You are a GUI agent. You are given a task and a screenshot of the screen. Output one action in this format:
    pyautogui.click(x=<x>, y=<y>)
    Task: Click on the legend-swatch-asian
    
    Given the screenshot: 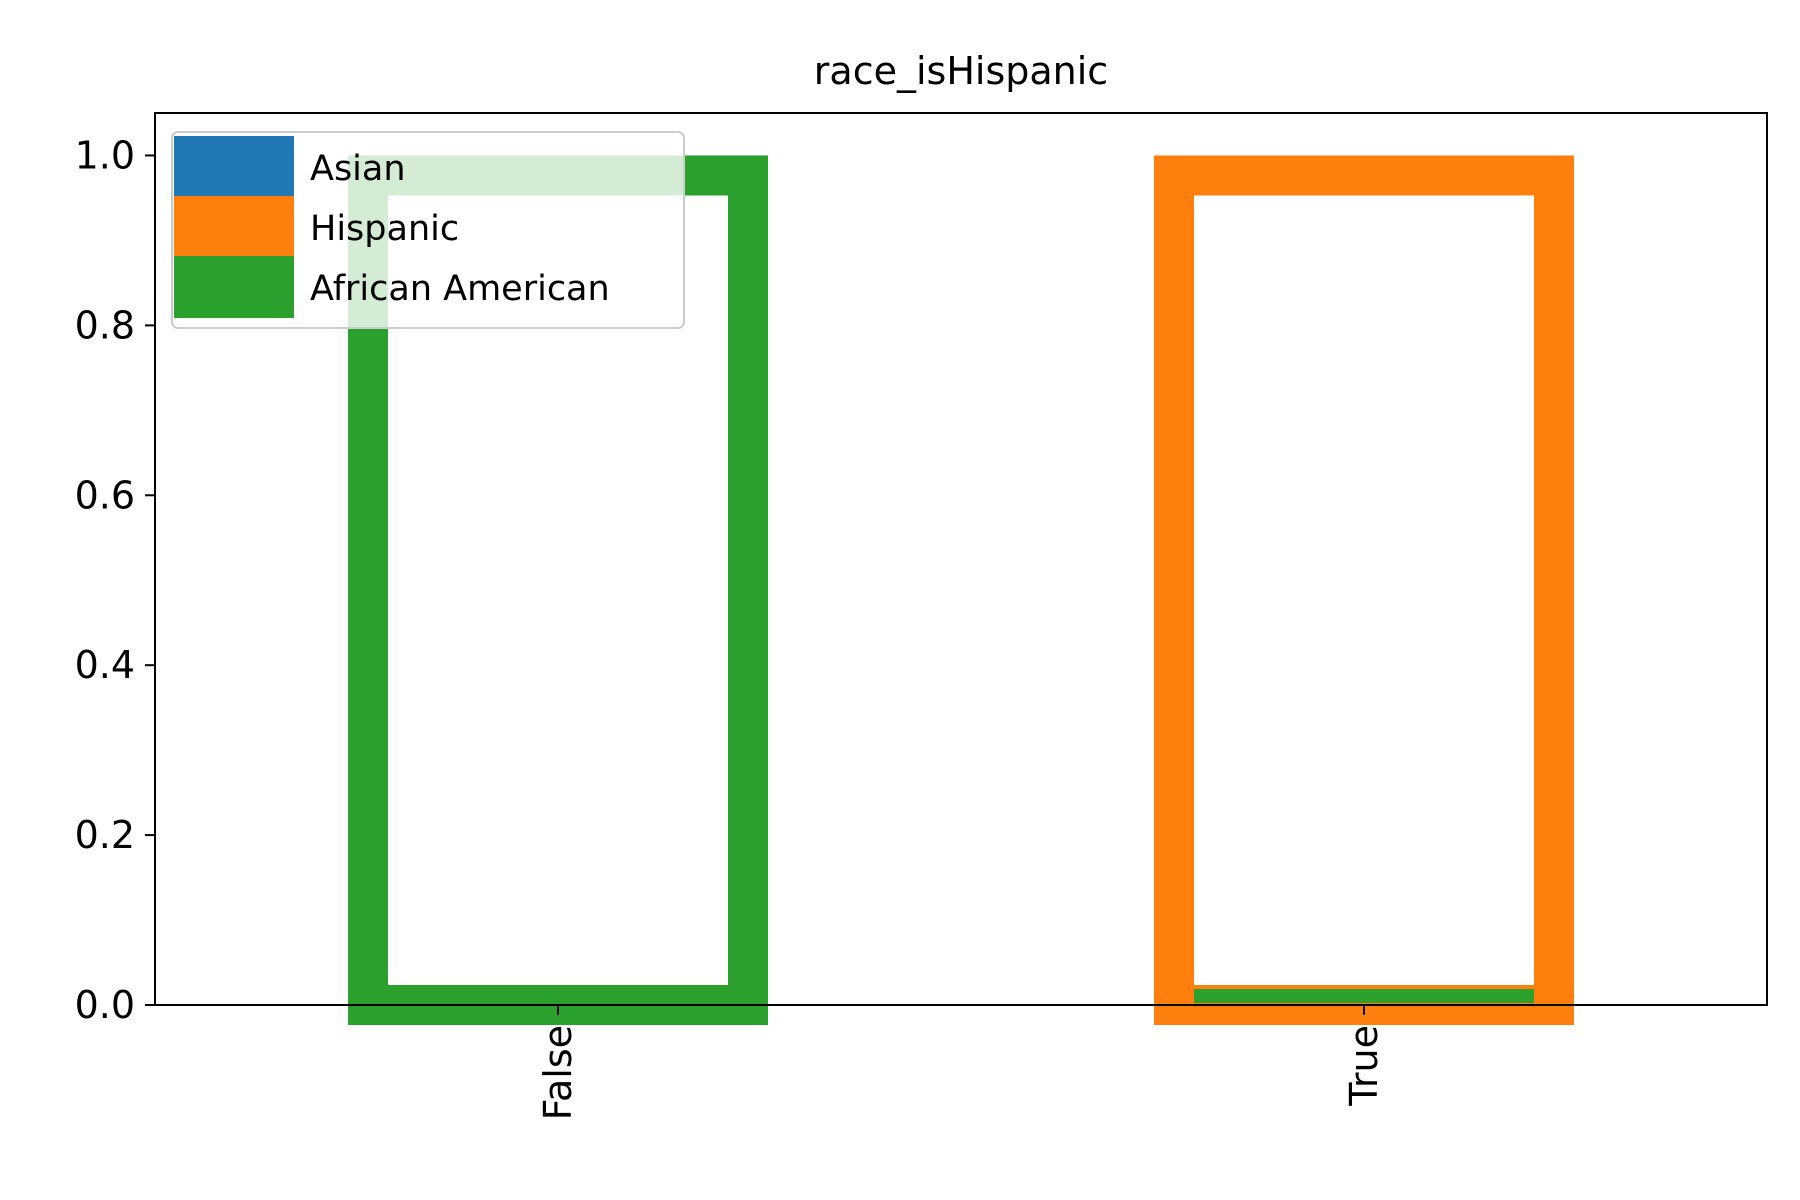 What is the action you would take?
    pyautogui.click(x=234, y=167)
    